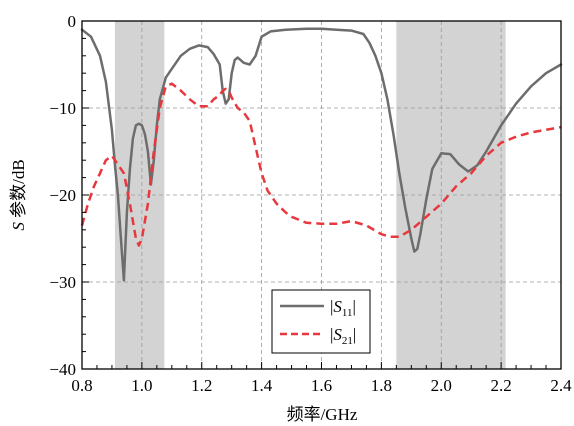  Describe the element at coordinates (501, 385) in the screenshot. I see `x-tick-label: 2.2` at that location.